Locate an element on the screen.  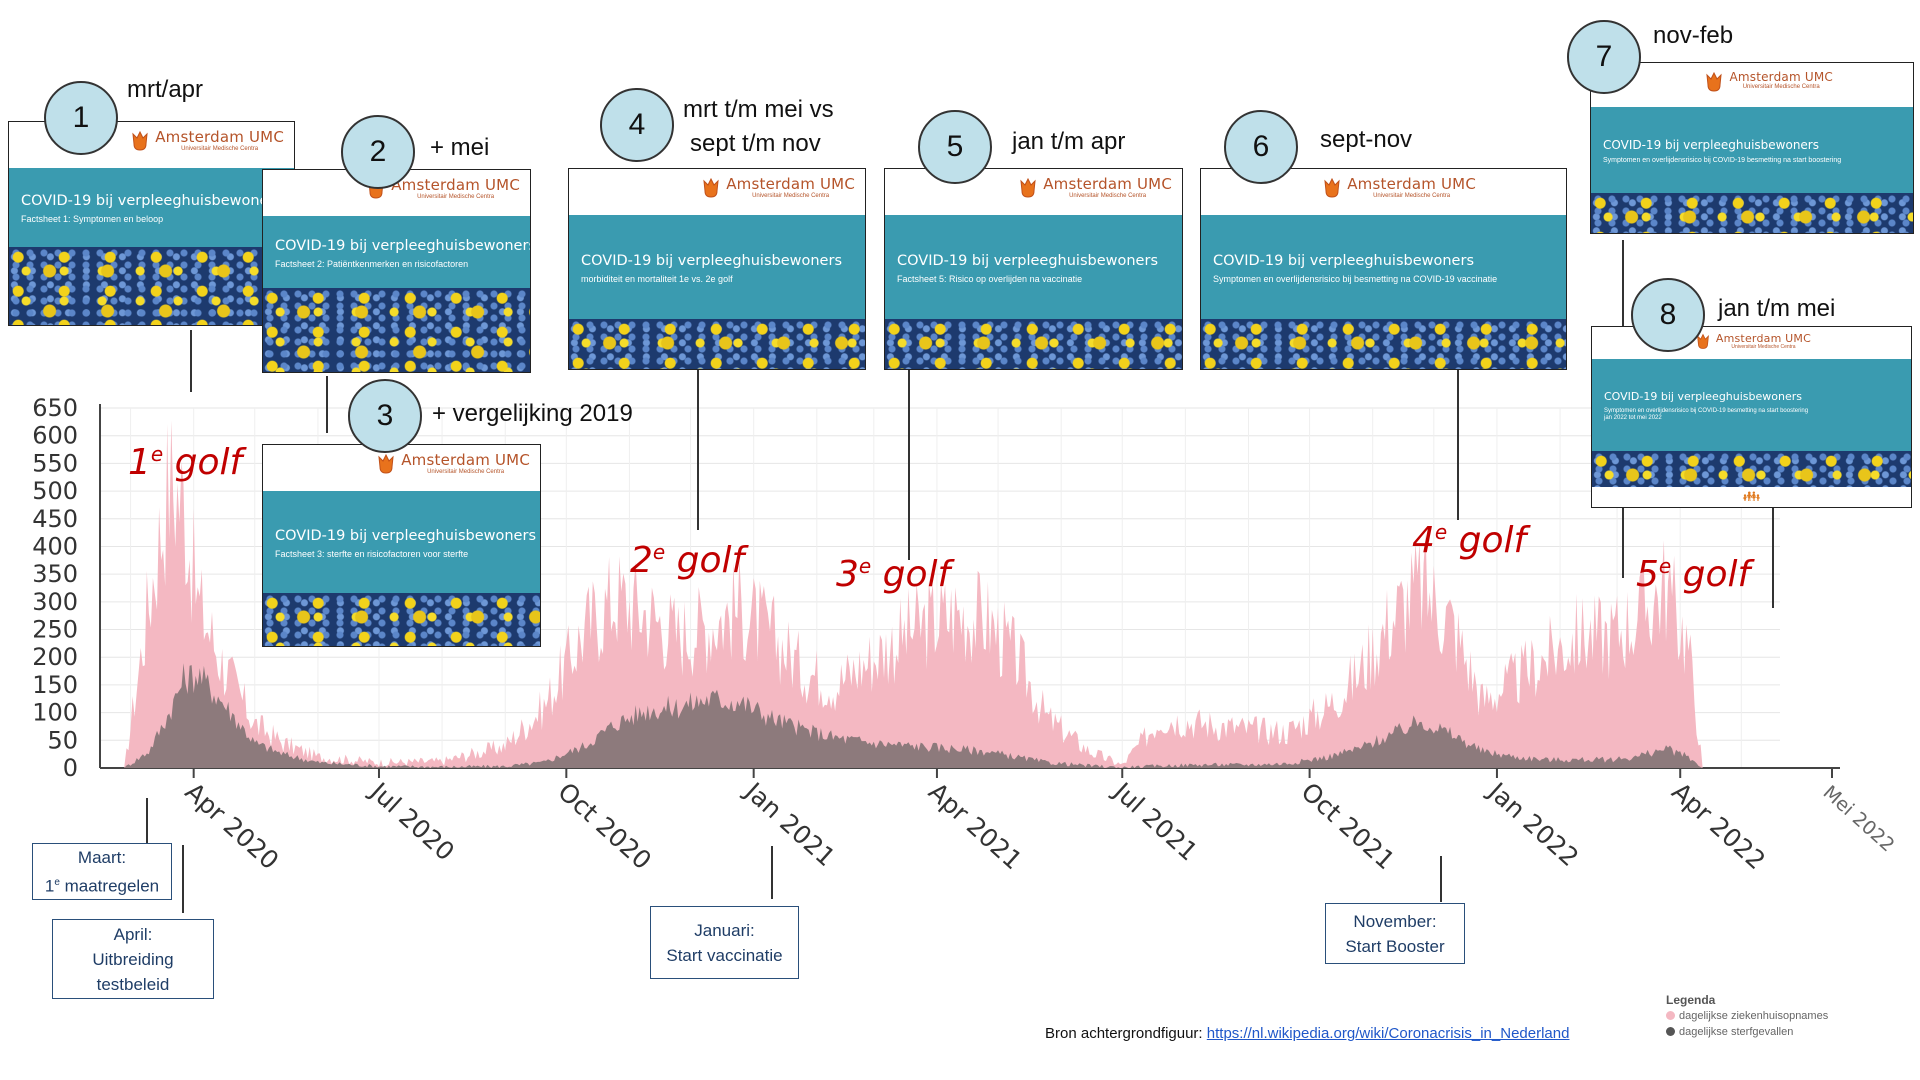
connector-line-8b is located at coordinates (1773, 558).